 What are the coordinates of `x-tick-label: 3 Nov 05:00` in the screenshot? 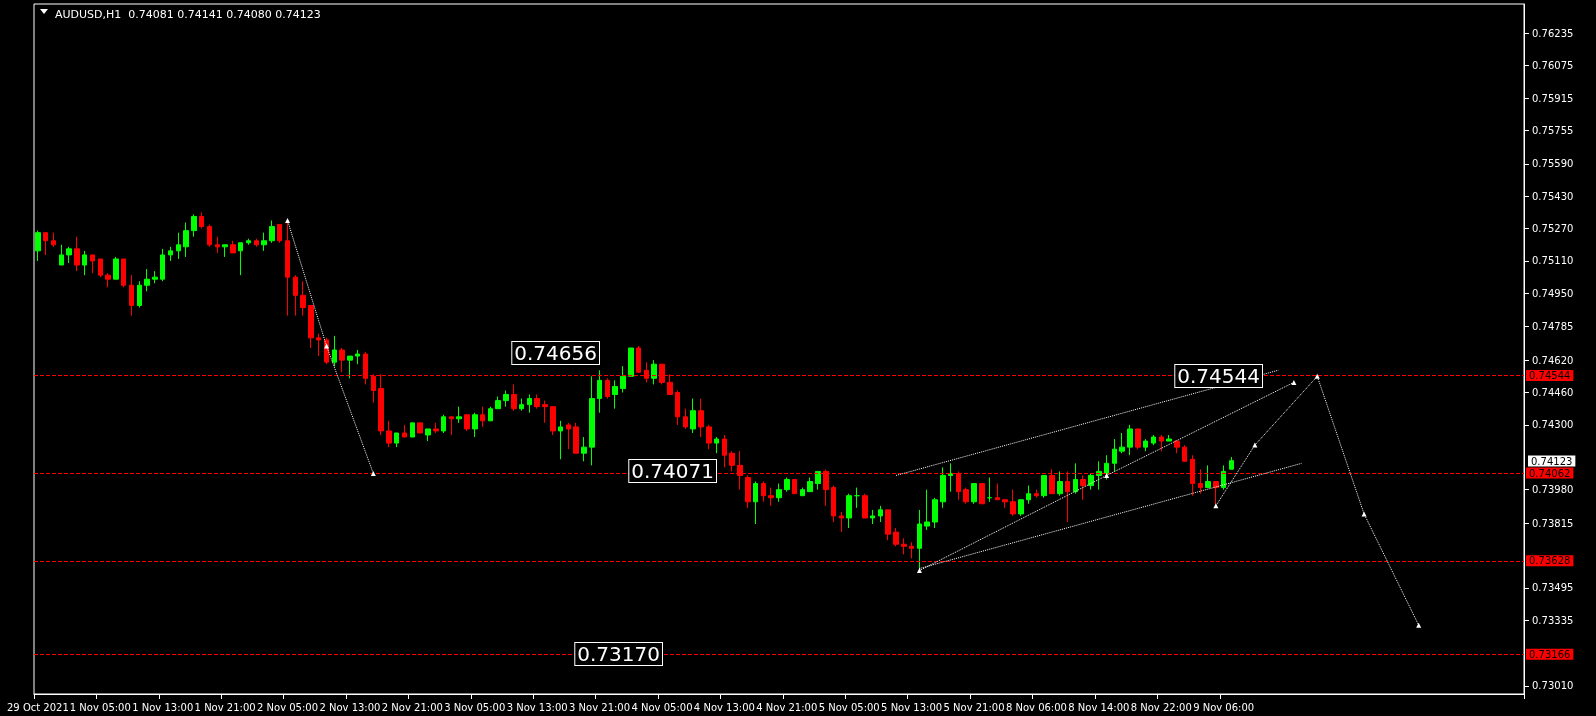 It's located at (475, 707).